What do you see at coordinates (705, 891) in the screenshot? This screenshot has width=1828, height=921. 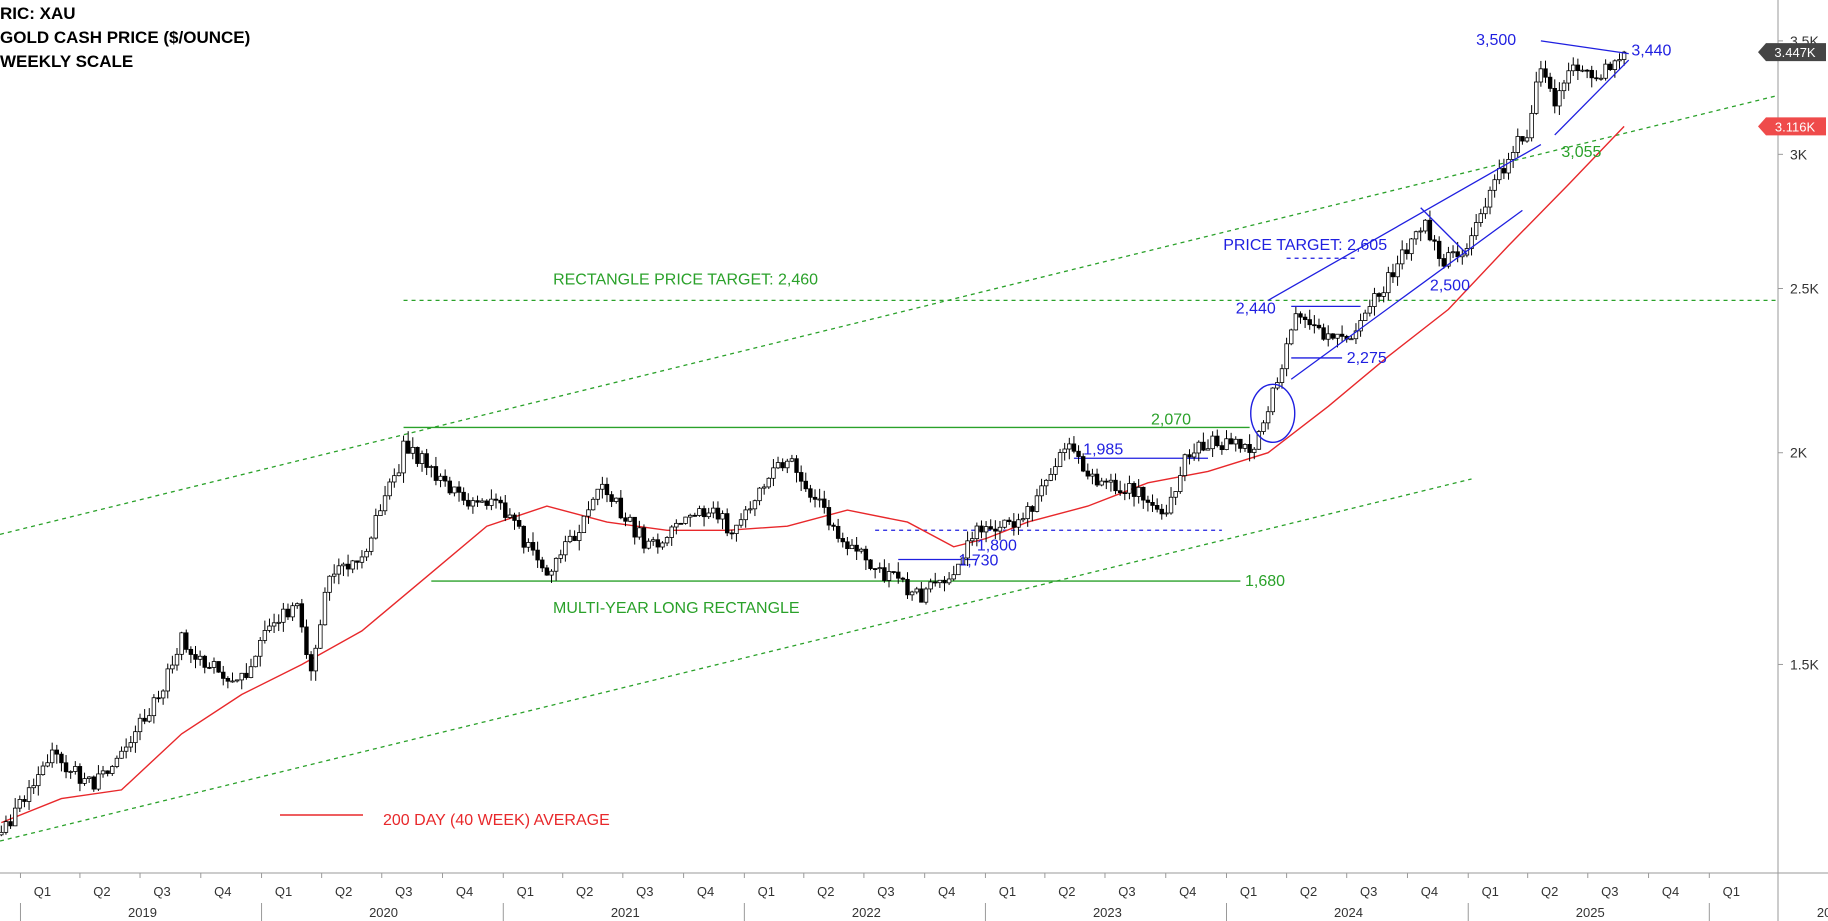 I see `x-quarter-label: Q4` at bounding box center [705, 891].